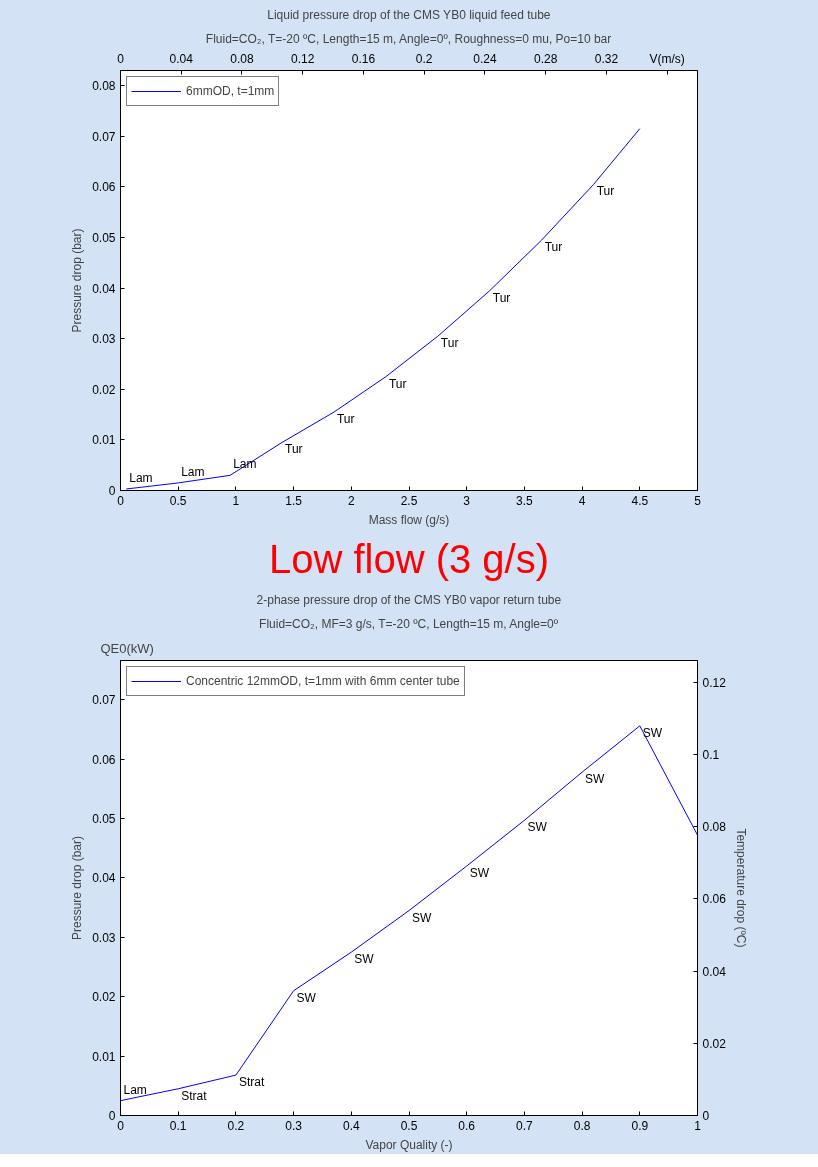 The width and height of the screenshot is (818, 1167). I want to click on chart-subtitle: Fluid=CO₂, MF=3 g/s, T=-20 ºC, Length=15 m, Angle=0º, so click(409, 623).